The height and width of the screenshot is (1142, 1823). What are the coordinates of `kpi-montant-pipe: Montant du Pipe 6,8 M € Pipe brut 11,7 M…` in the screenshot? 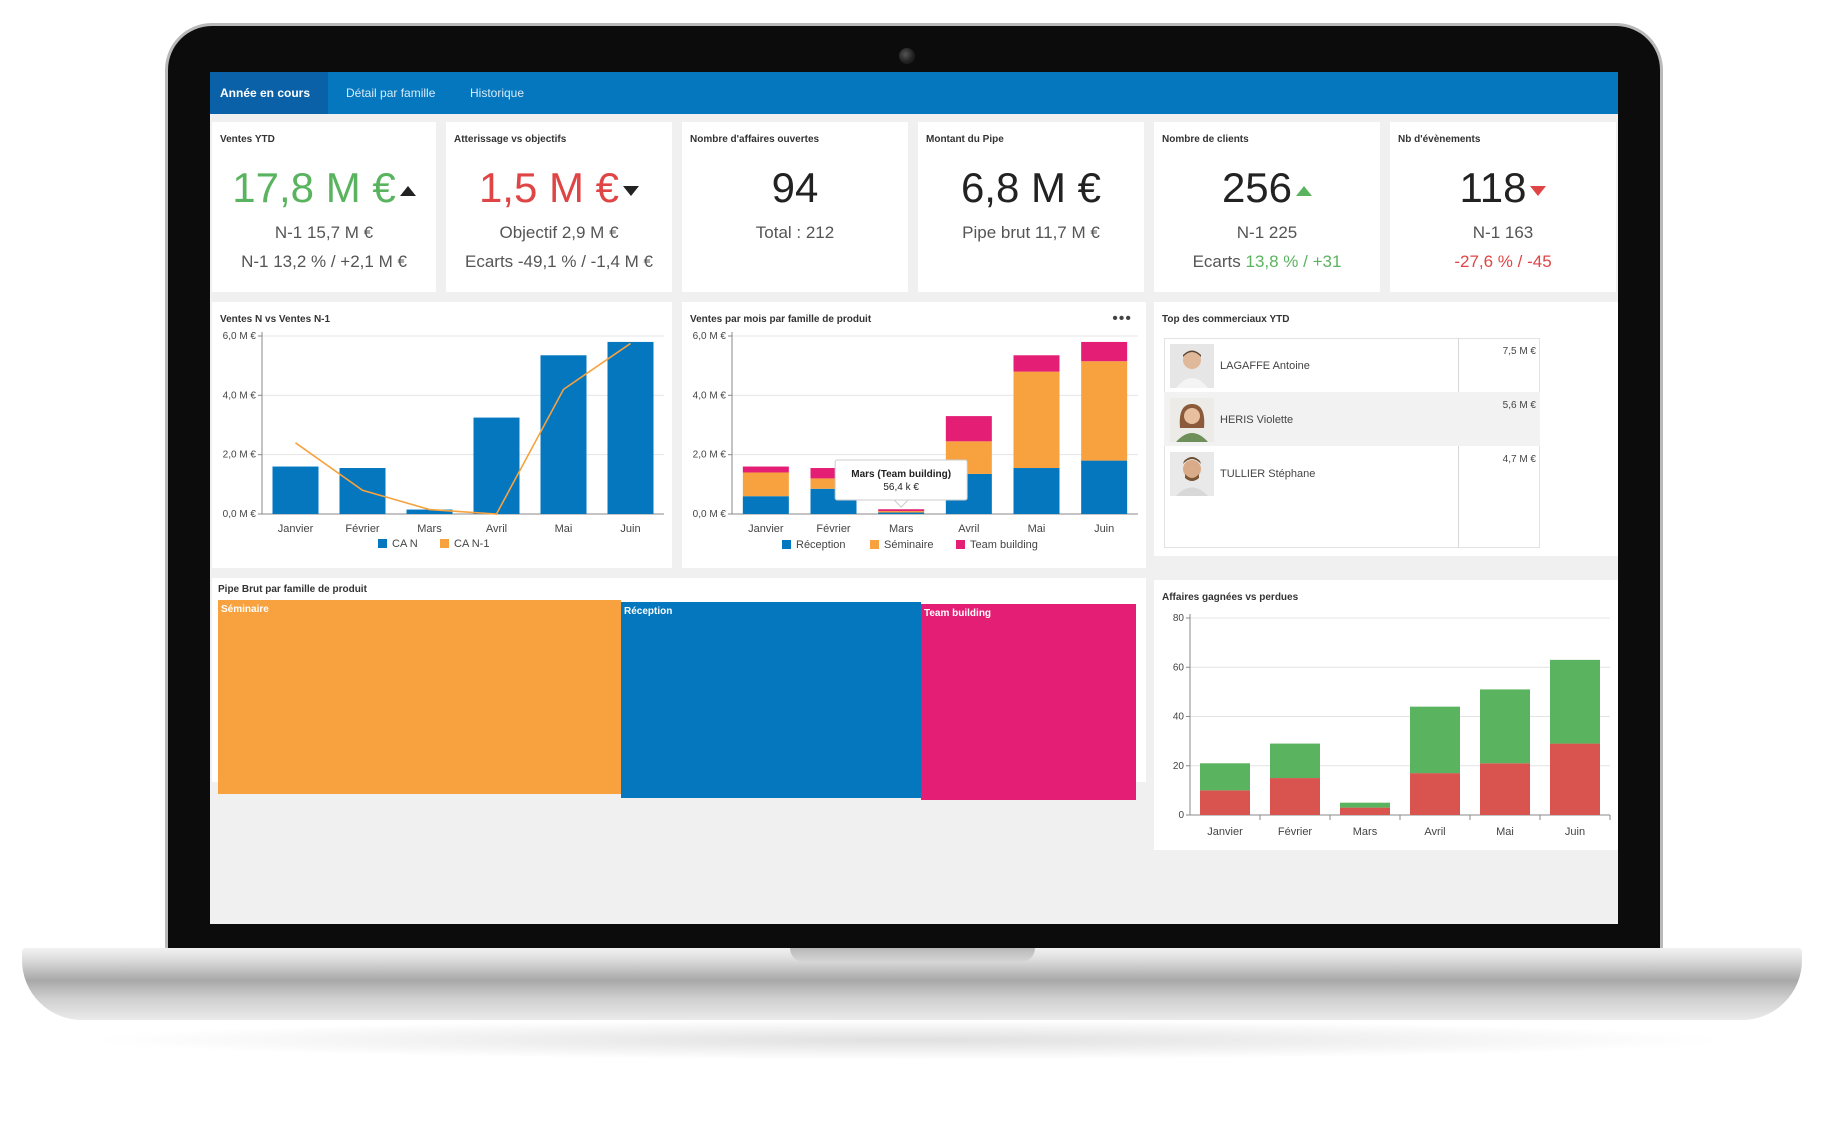 It's located at (1031, 207).